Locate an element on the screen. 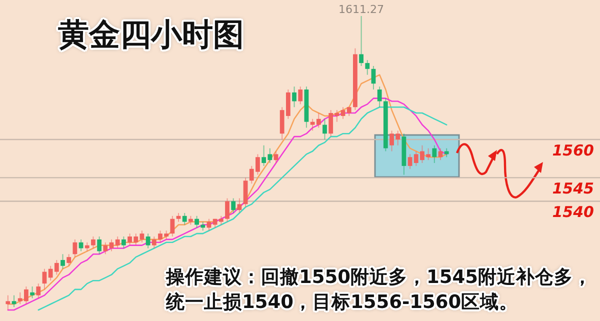  chart-title: 黄金四小时图 is located at coordinates (151, 35).